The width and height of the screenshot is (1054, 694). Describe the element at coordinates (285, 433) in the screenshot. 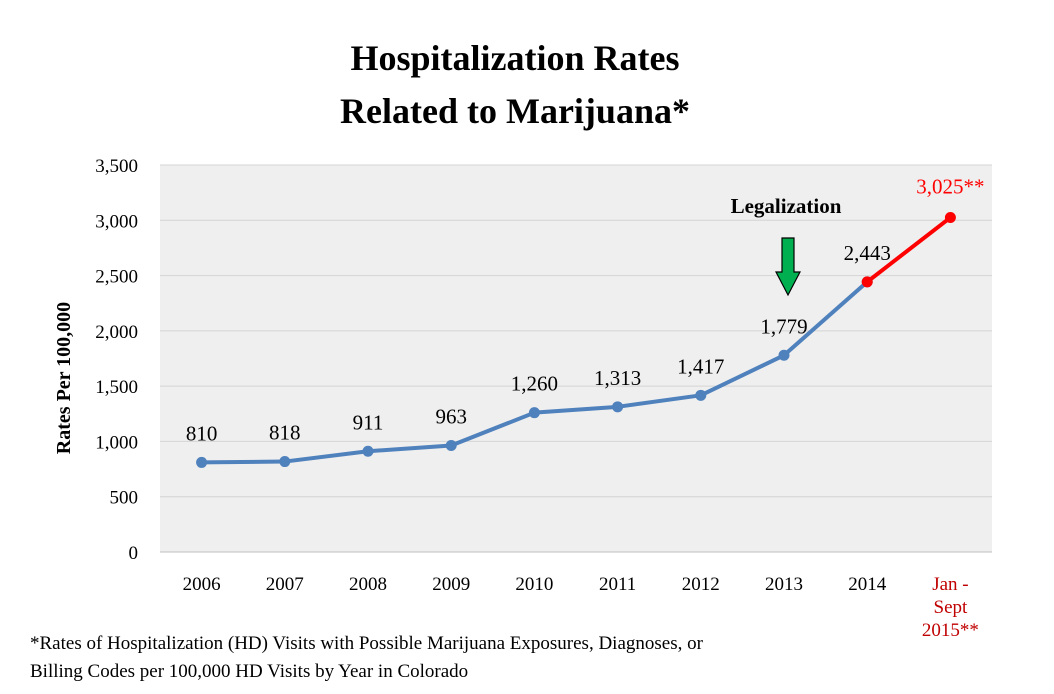

I see `data-label: 818` at that location.